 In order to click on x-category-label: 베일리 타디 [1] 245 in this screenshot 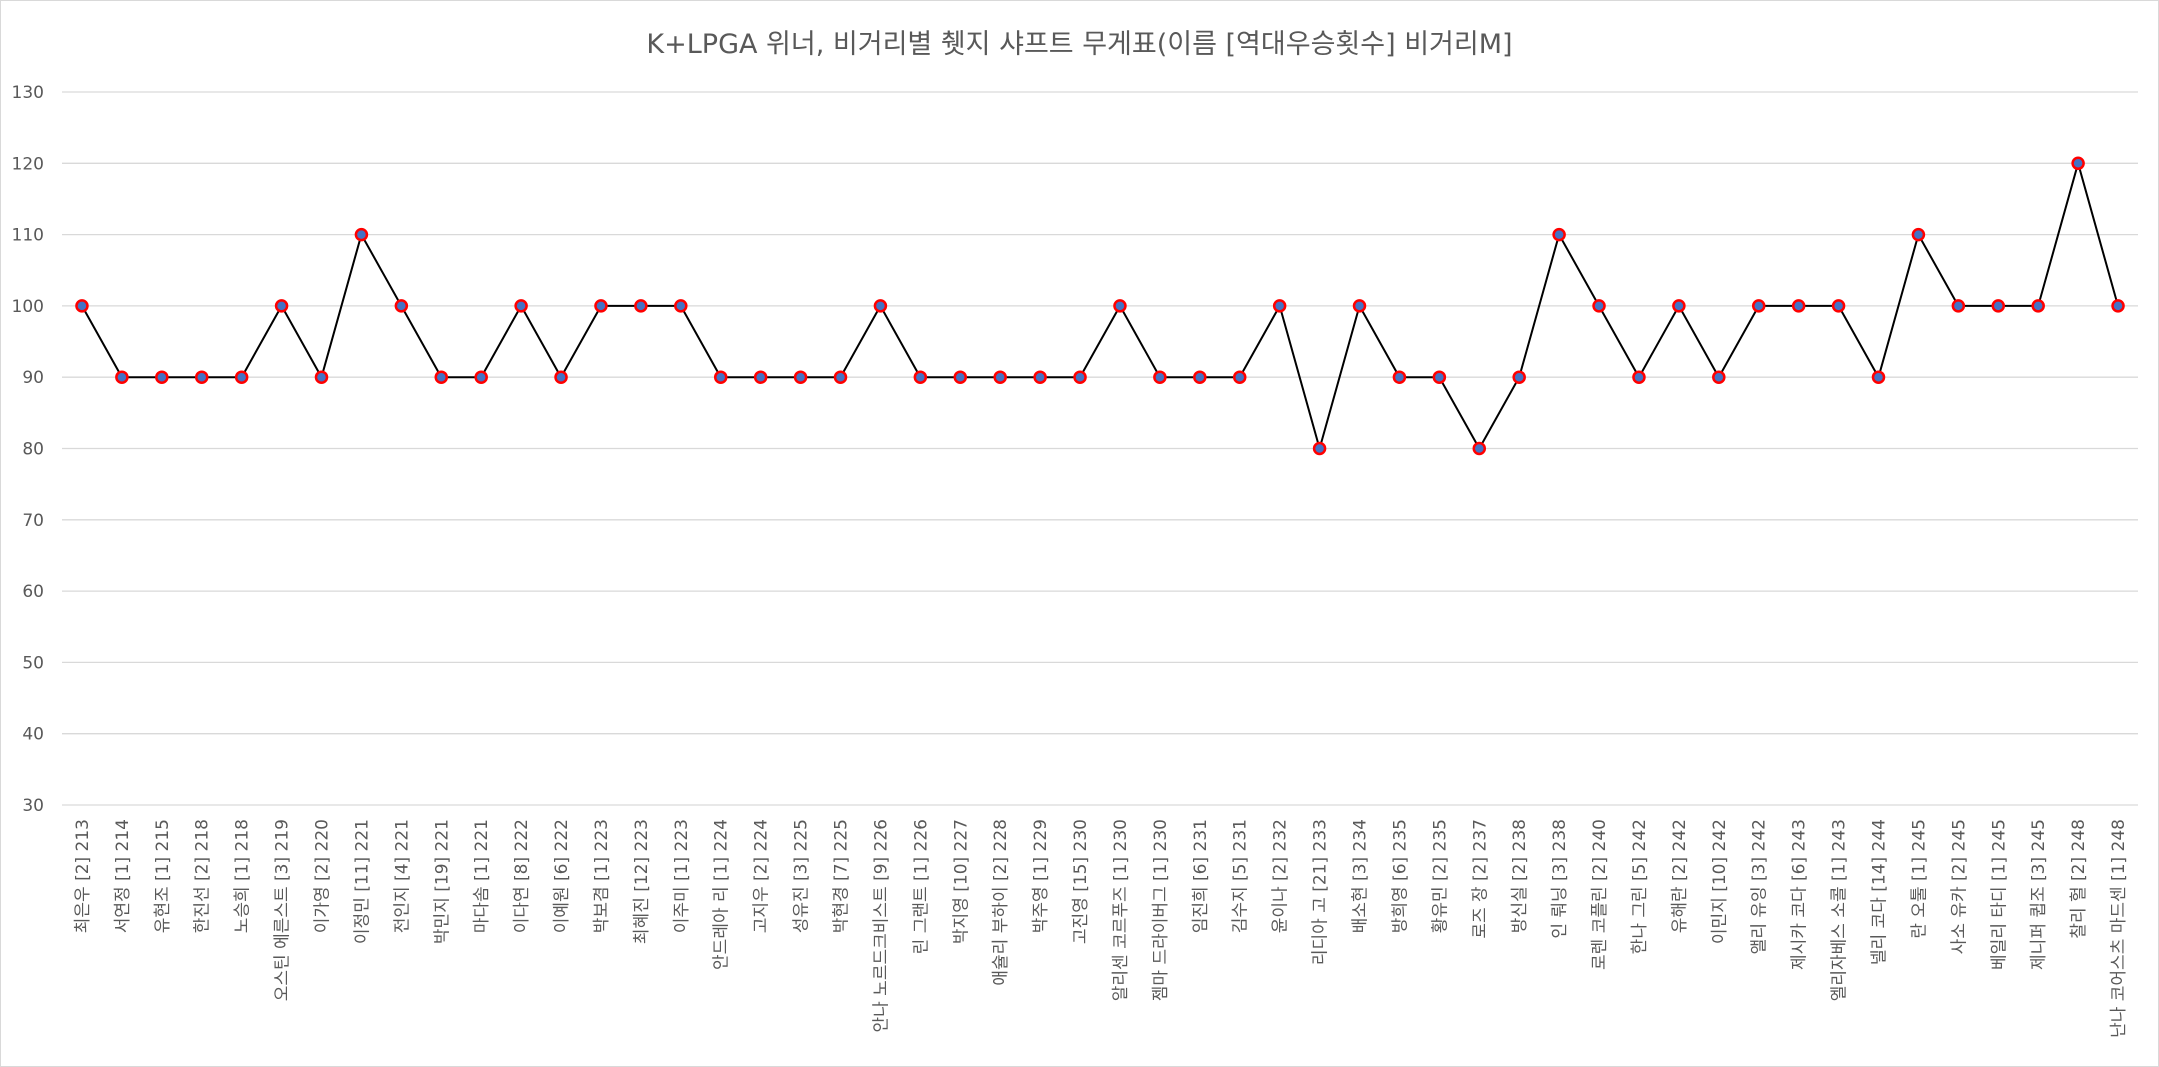, I will do `click(1999, 894)`.